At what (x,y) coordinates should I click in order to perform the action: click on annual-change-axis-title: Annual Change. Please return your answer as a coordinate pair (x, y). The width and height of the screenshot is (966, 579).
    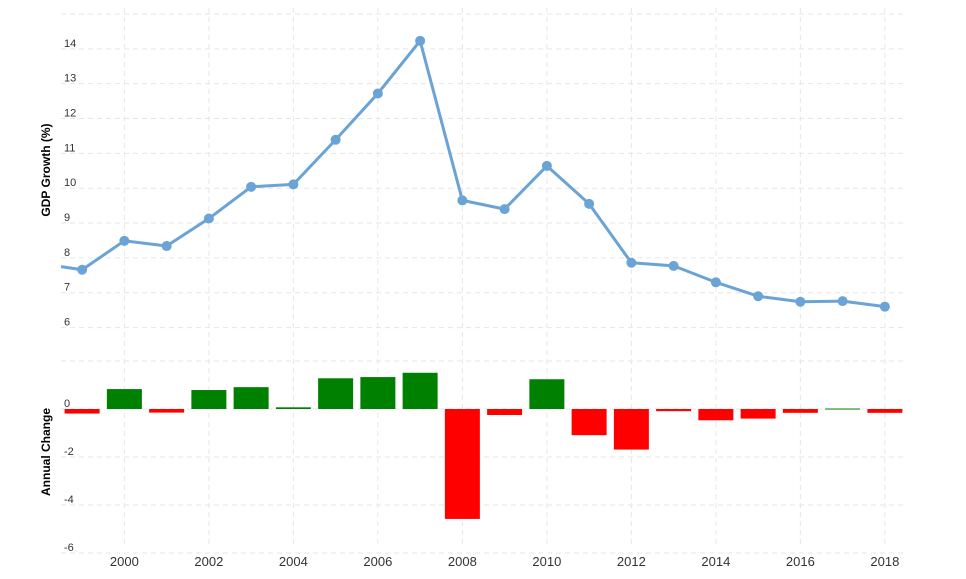
    Looking at the image, I should click on (46, 452).